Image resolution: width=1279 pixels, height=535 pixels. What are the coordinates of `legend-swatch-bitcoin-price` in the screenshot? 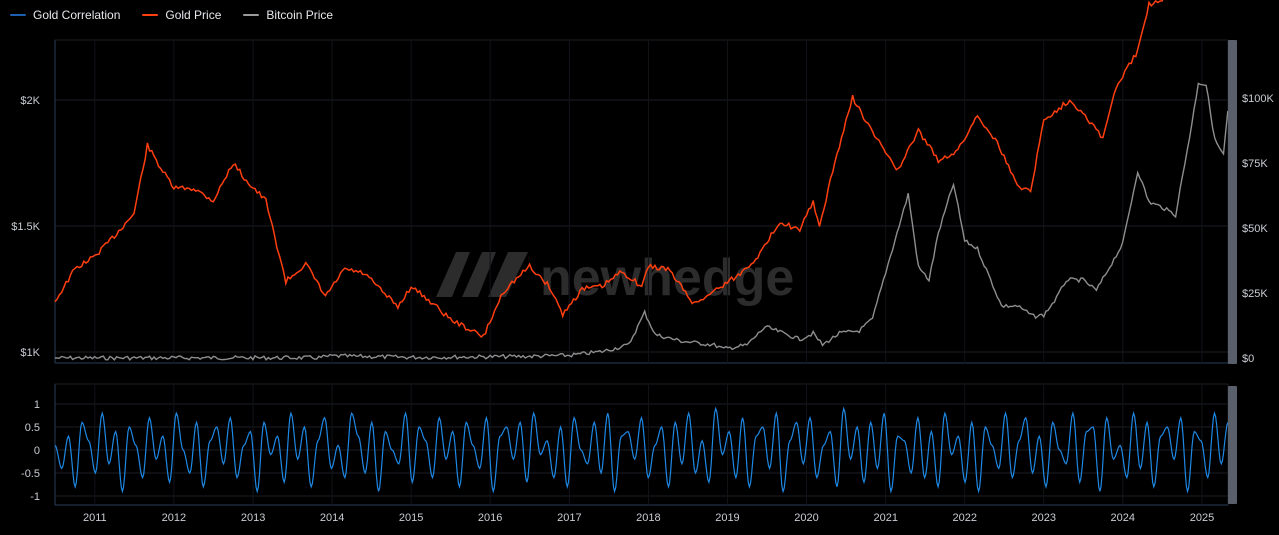 It's located at (251, 15).